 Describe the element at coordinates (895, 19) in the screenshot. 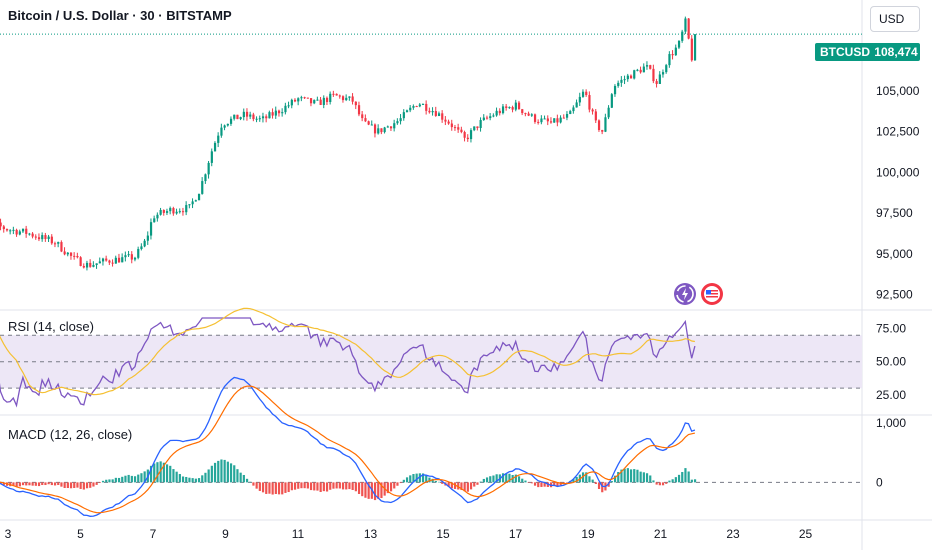

I see `currency-button: USD` at that location.